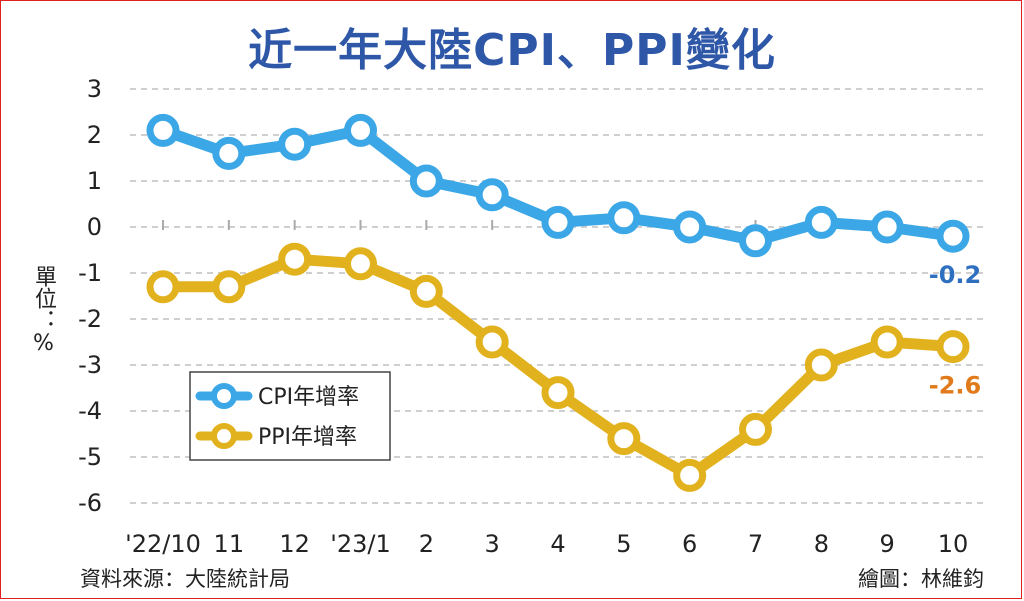  What do you see at coordinates (360, 544) in the screenshot?
I see `x-tick-label: '23/1` at bounding box center [360, 544].